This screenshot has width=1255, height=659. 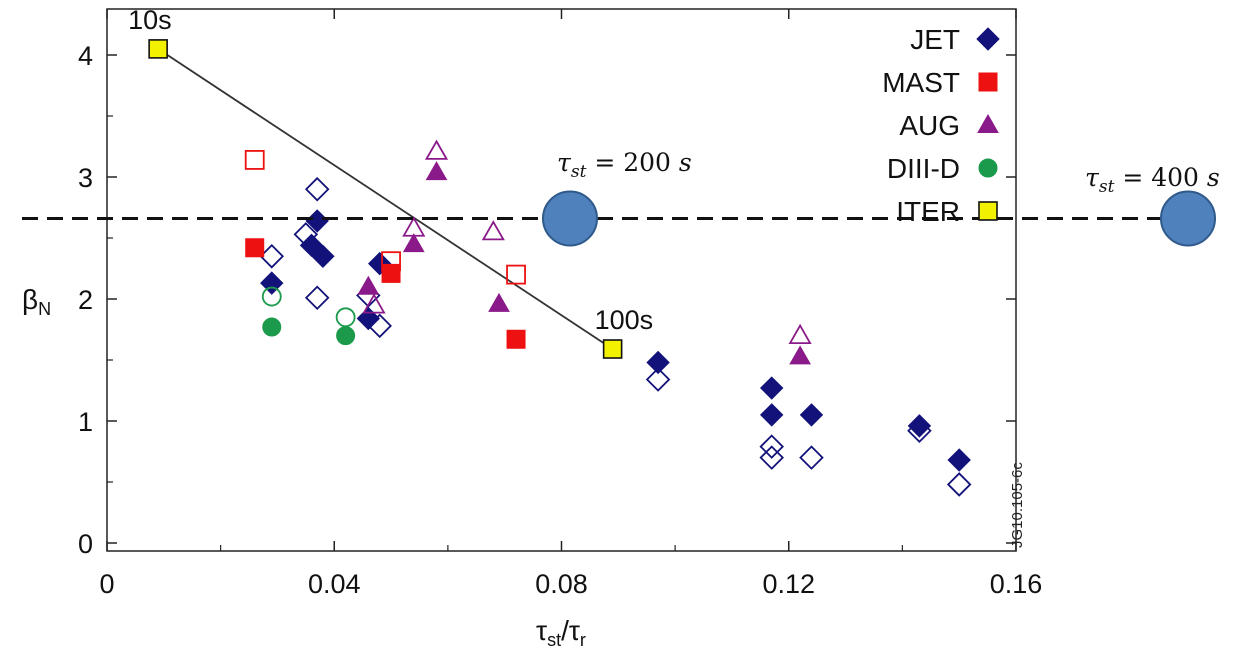 What do you see at coordinates (561, 584) in the screenshot?
I see `x-tick-label: 0.08` at bounding box center [561, 584].